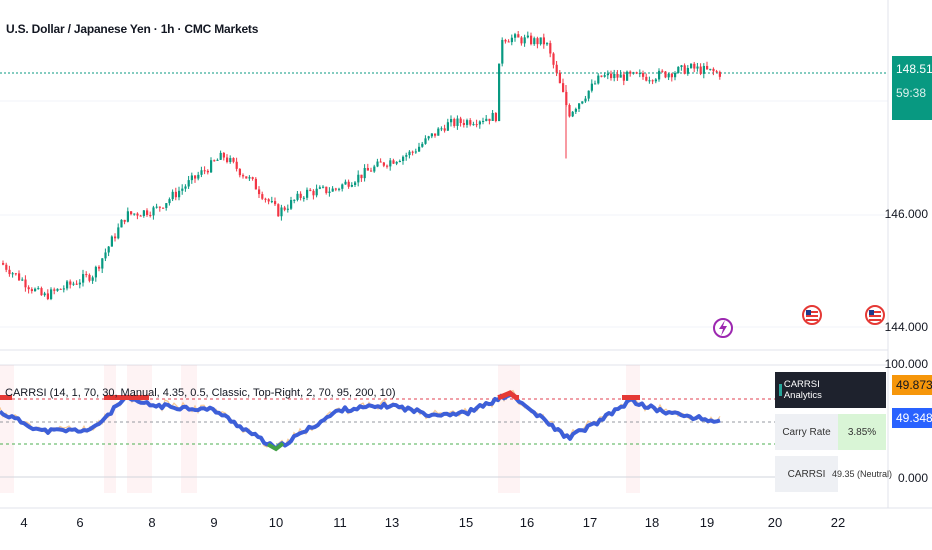  I want to click on x-tick-label: 4, so click(24, 522).